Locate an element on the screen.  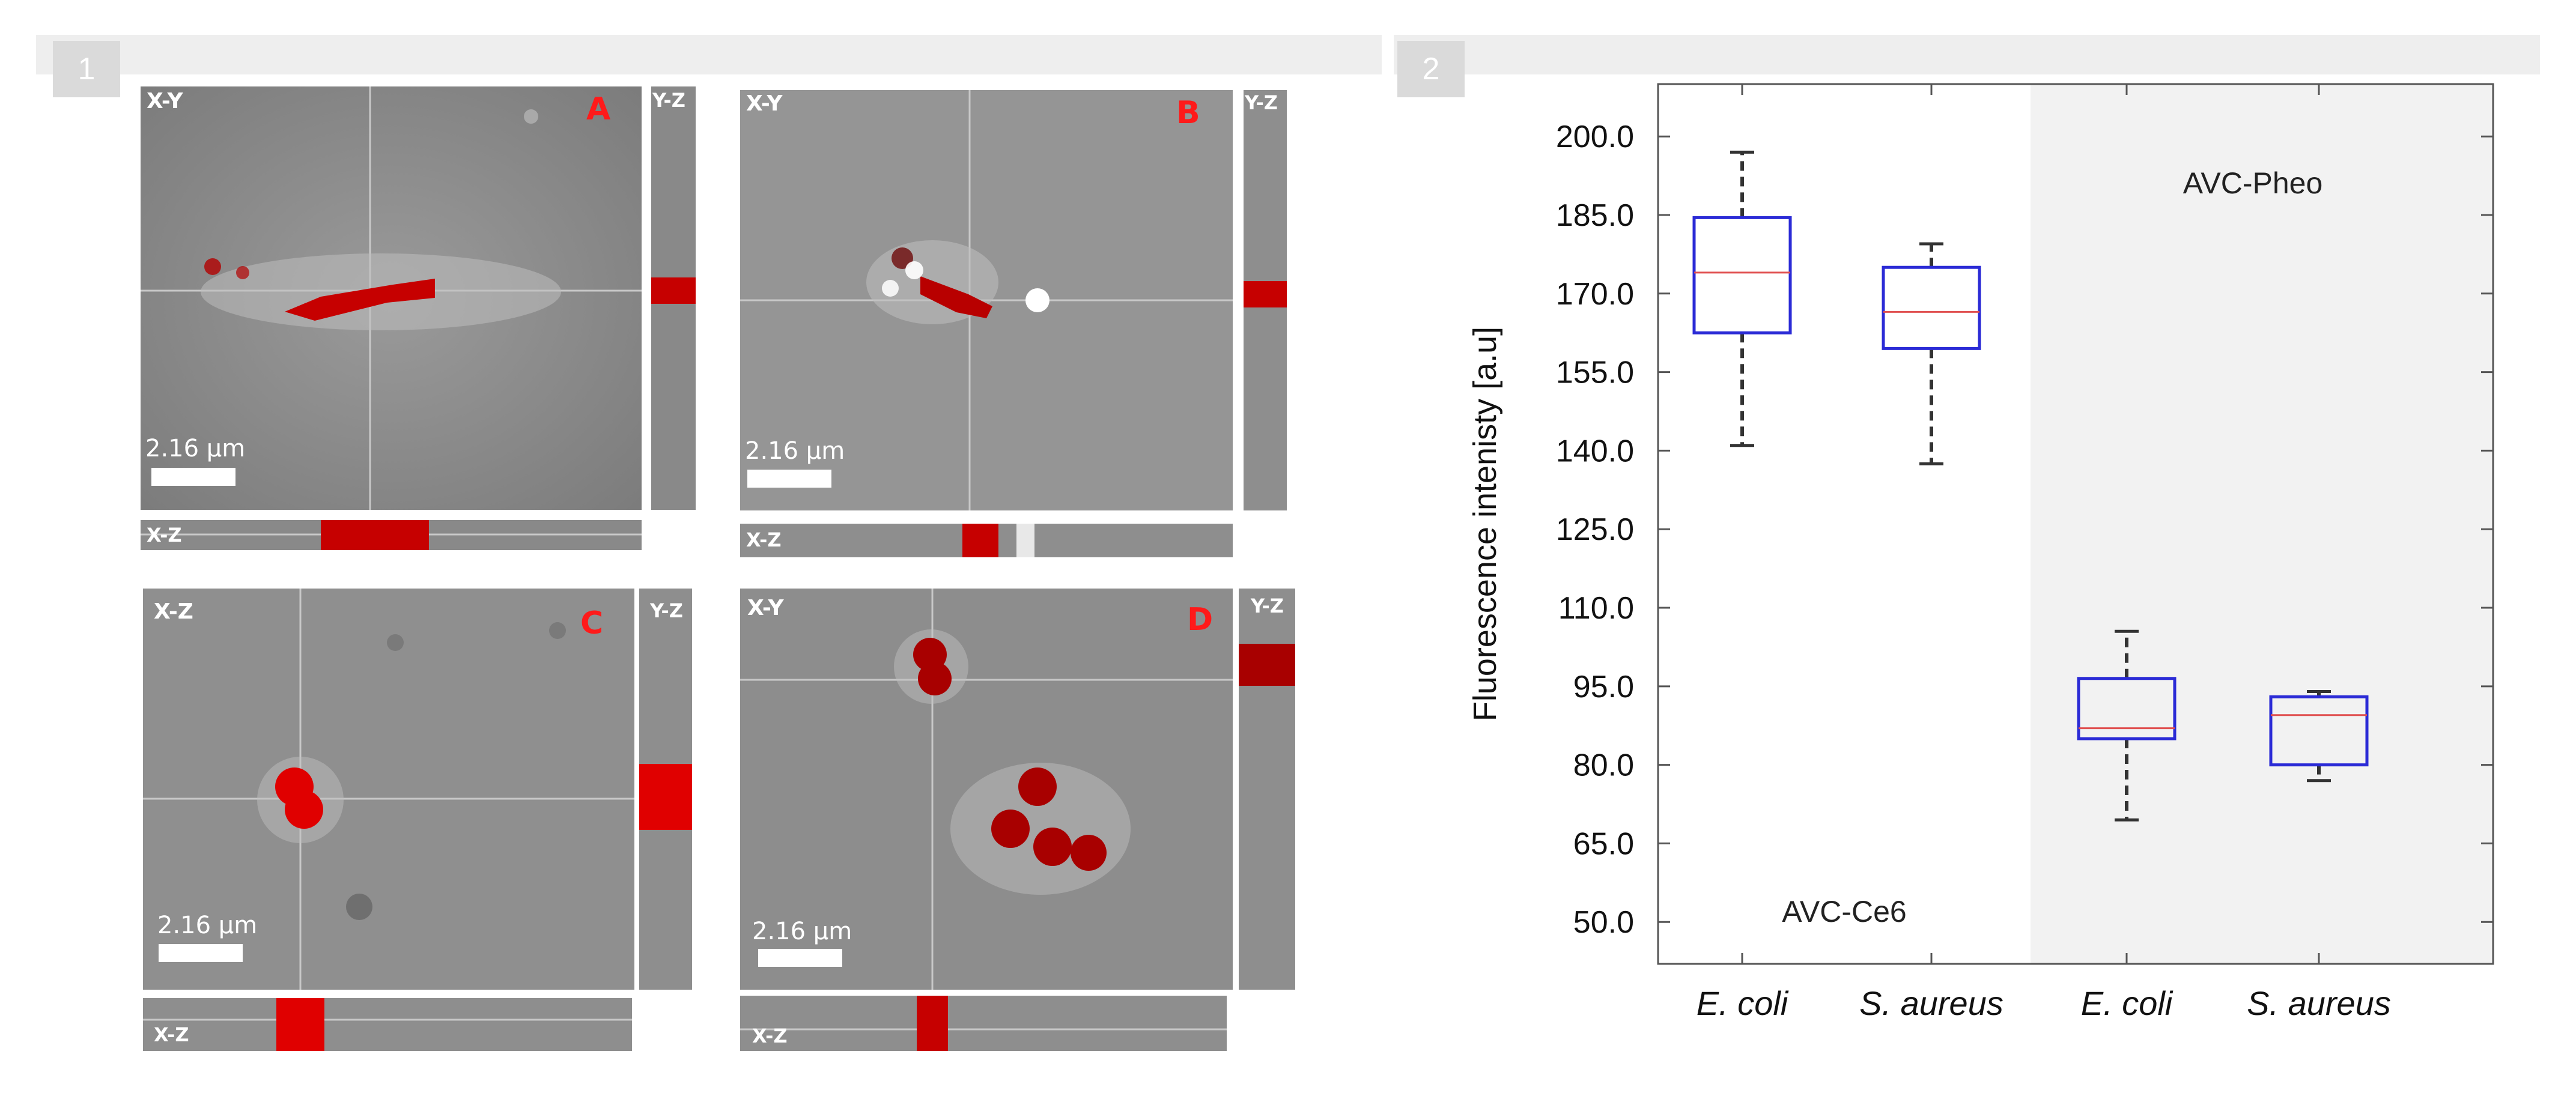
micrograph-d-yz: Y-Z is located at coordinates (1267, 789).